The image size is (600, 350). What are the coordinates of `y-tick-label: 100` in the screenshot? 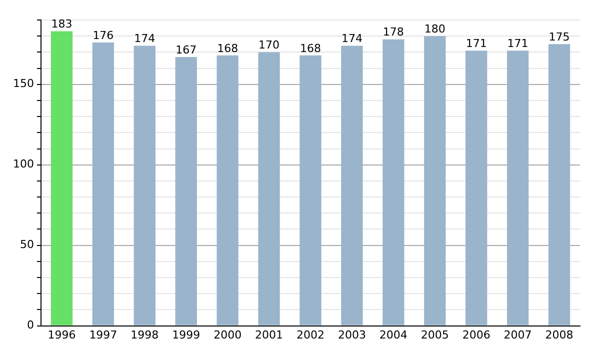 It's located at (23, 164).